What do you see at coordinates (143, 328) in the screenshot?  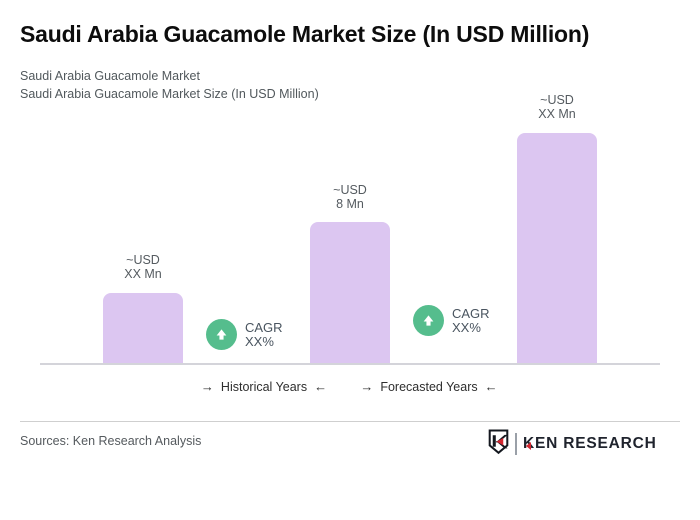 I see `market-bar-historical` at bounding box center [143, 328].